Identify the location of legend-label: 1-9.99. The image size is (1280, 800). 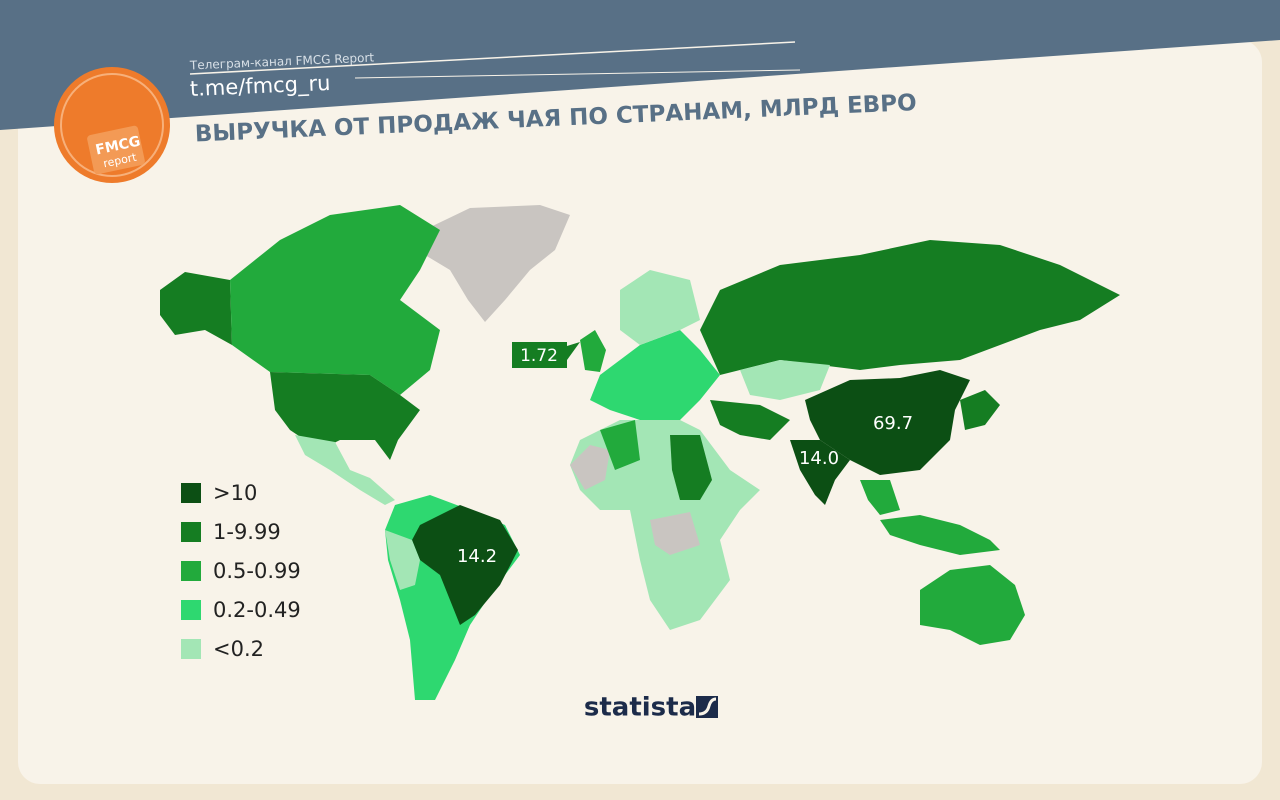
(247, 532).